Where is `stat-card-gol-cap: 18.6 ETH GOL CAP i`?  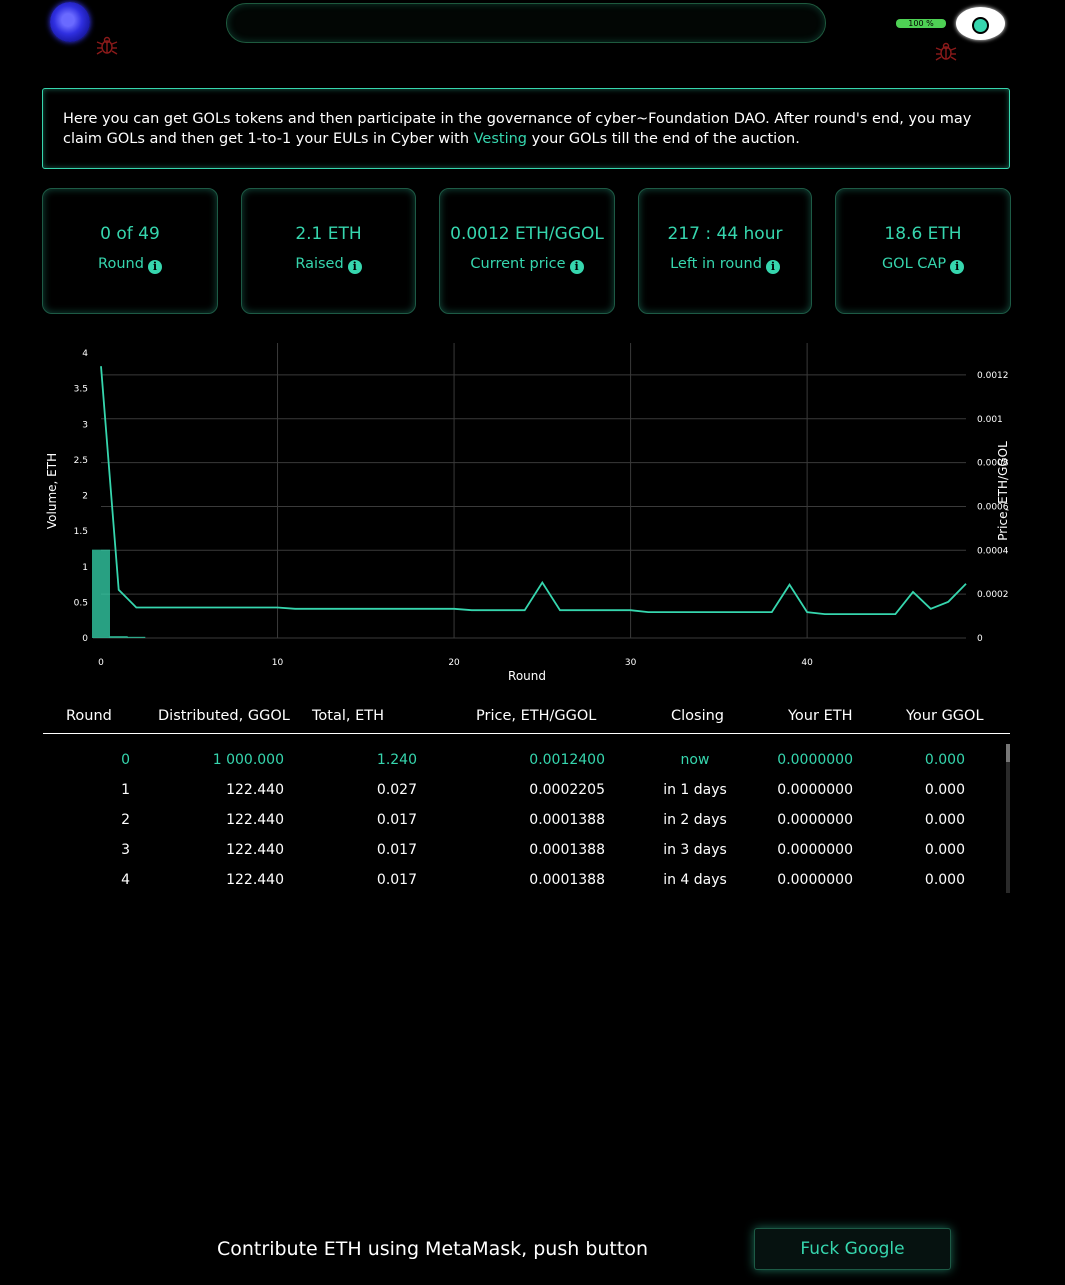
stat-card-gol-cap: 18.6 ETH GOL CAP i is located at coordinates (923, 251).